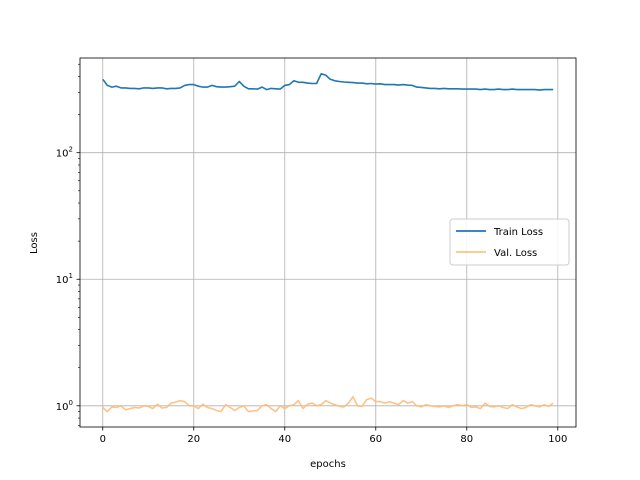  What do you see at coordinates (103, 439) in the screenshot?
I see `x-tick-label: 0` at bounding box center [103, 439].